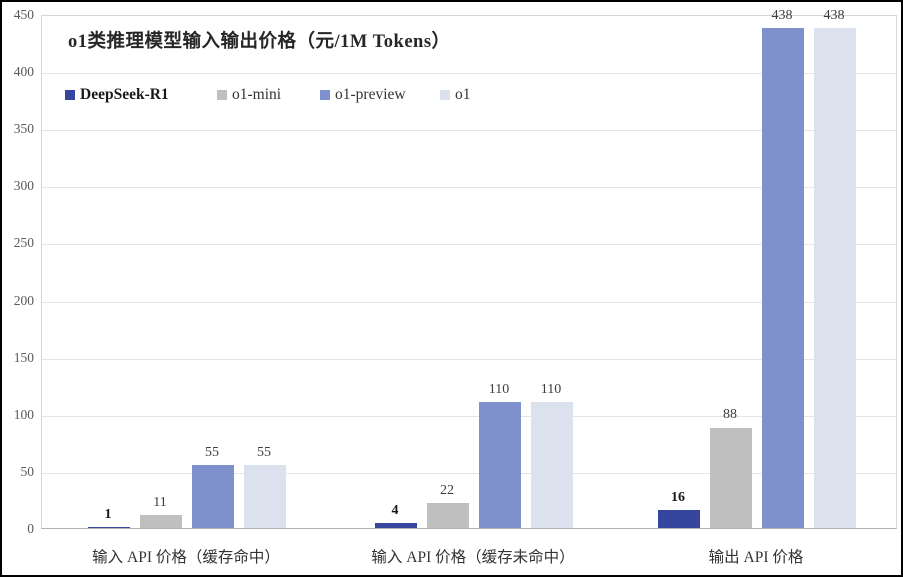  I want to click on bar-o1-preview-cat3, so click(783, 277).